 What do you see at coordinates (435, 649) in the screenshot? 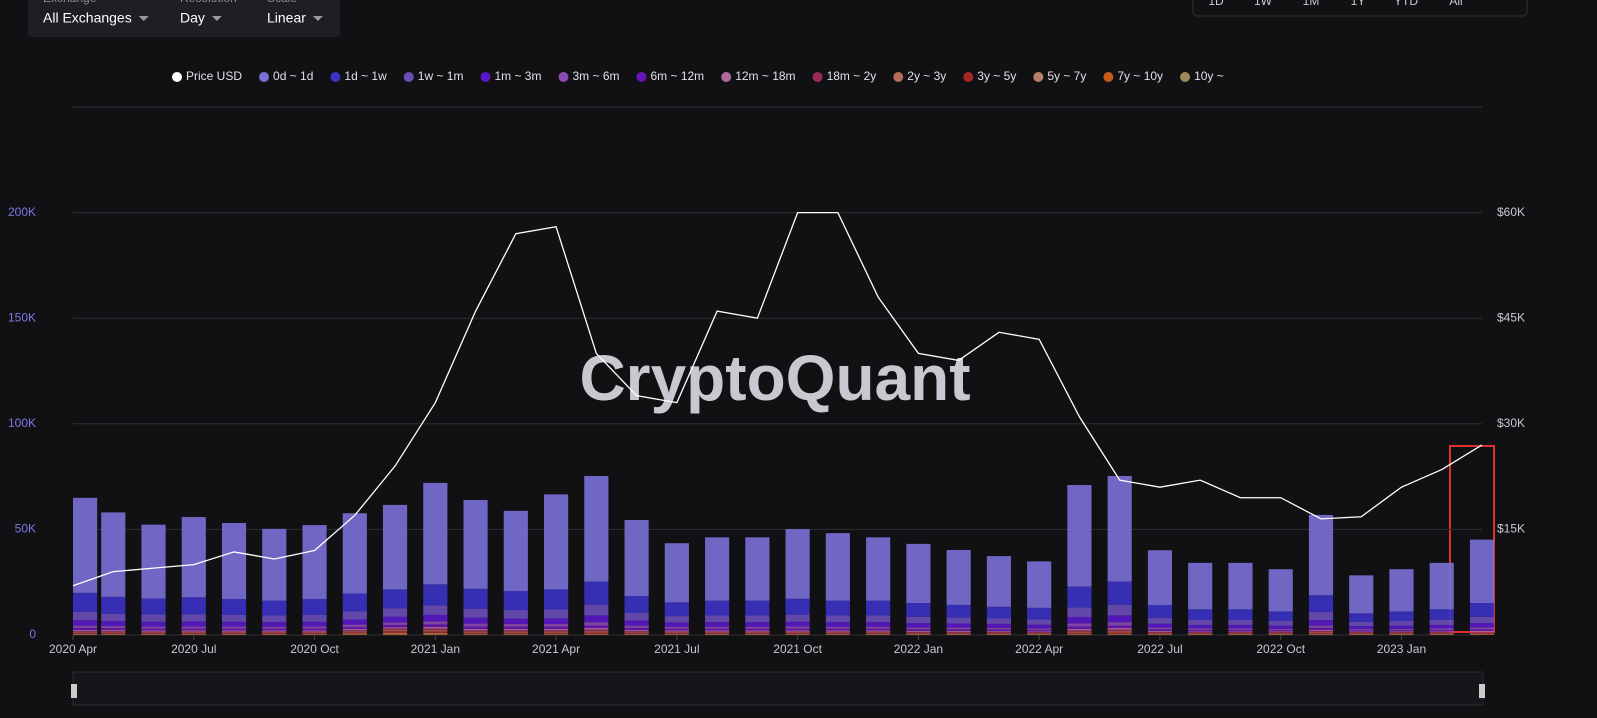
I see `x-tick-label: 2021 Jan` at bounding box center [435, 649].